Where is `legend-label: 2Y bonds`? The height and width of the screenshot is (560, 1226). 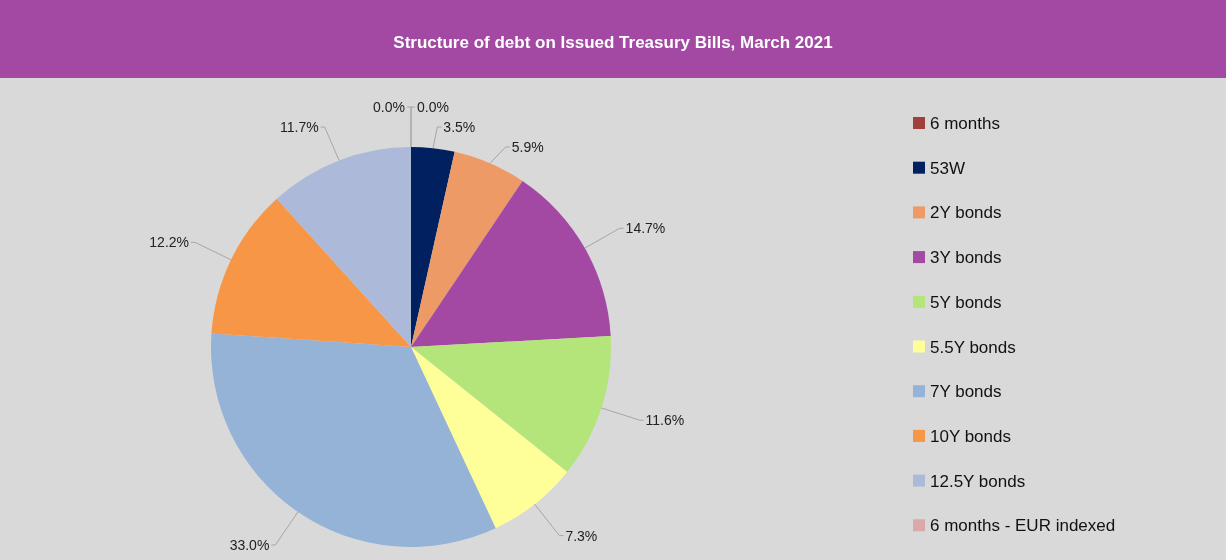 legend-label: 2Y bonds is located at coordinates (966, 213).